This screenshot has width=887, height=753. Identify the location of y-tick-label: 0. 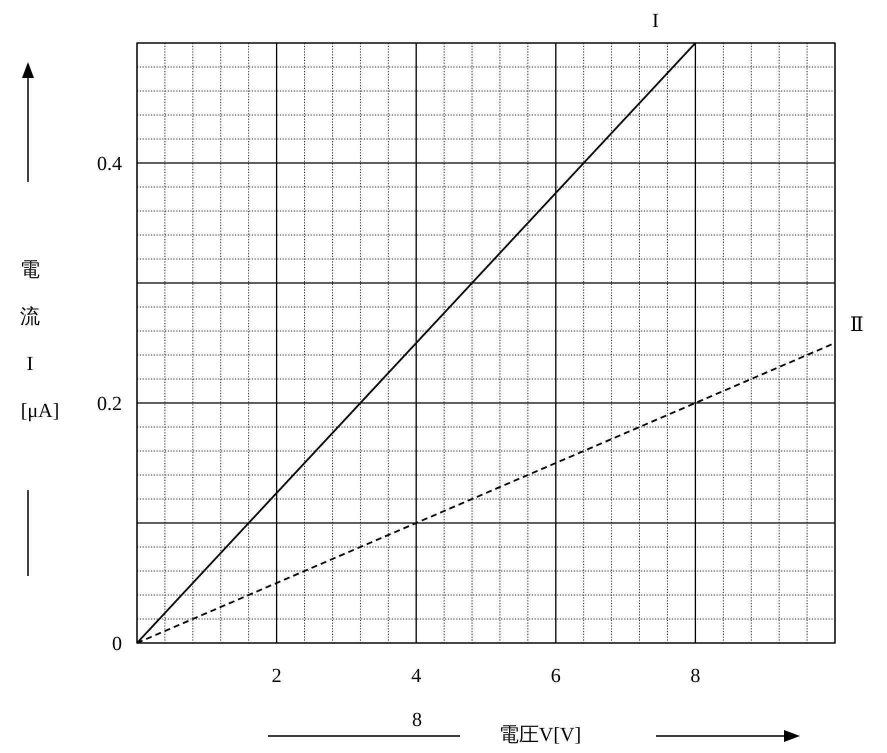
(117, 644).